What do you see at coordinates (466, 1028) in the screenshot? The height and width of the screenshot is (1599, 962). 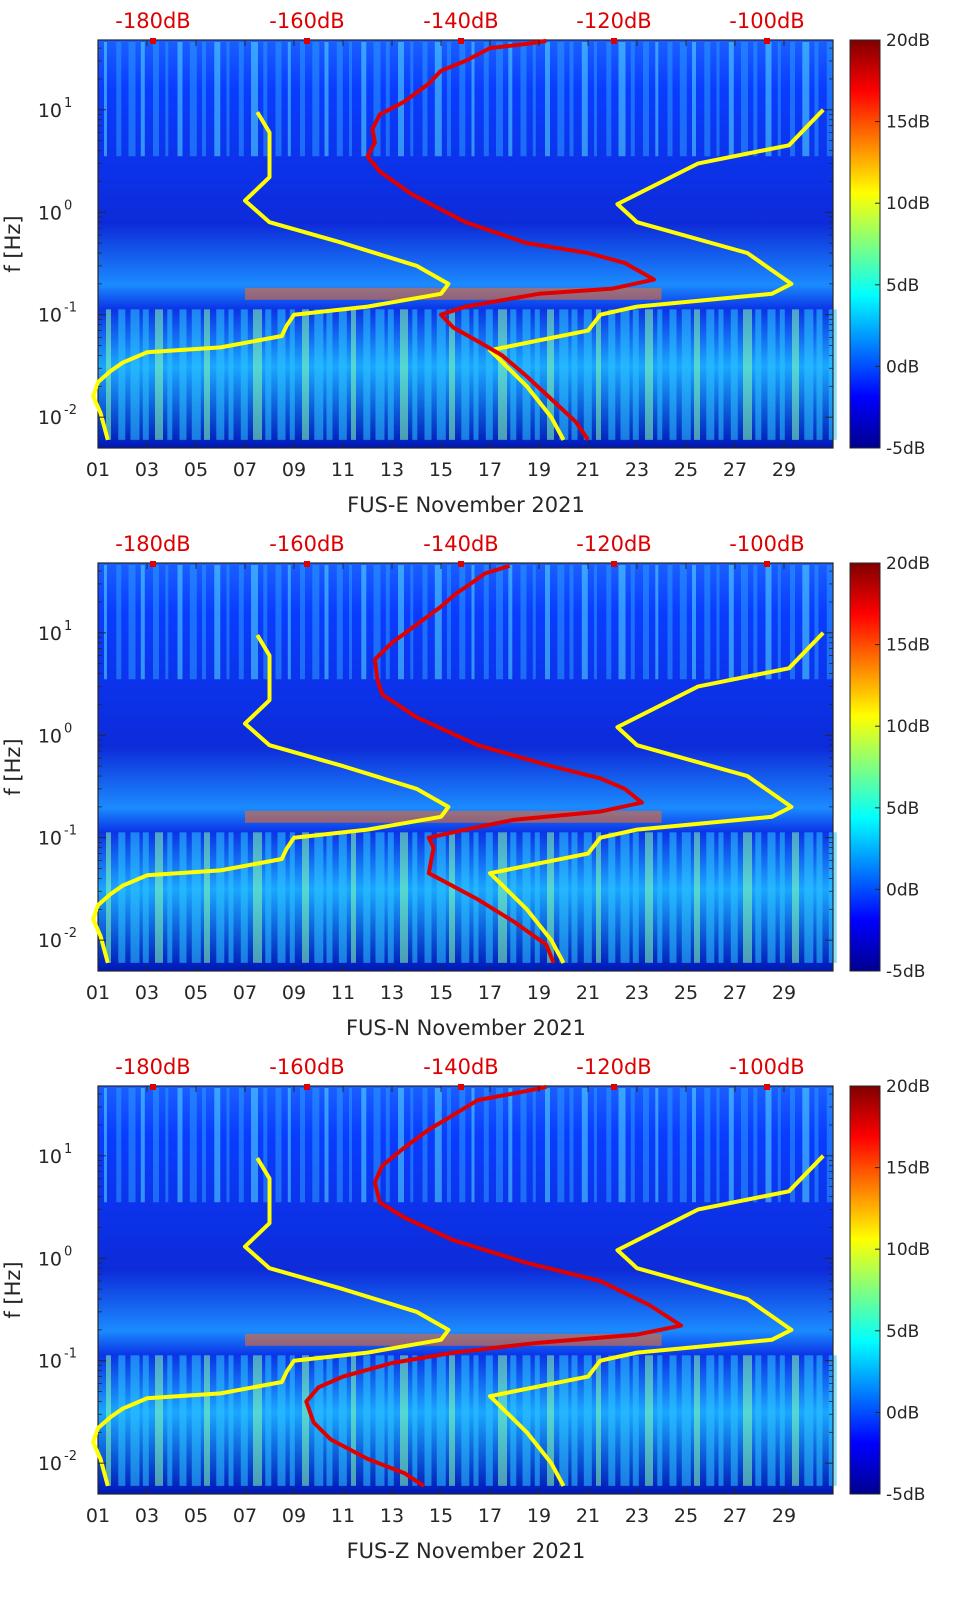 I see `x-axis-label: FUS-N November 2021` at bounding box center [466, 1028].